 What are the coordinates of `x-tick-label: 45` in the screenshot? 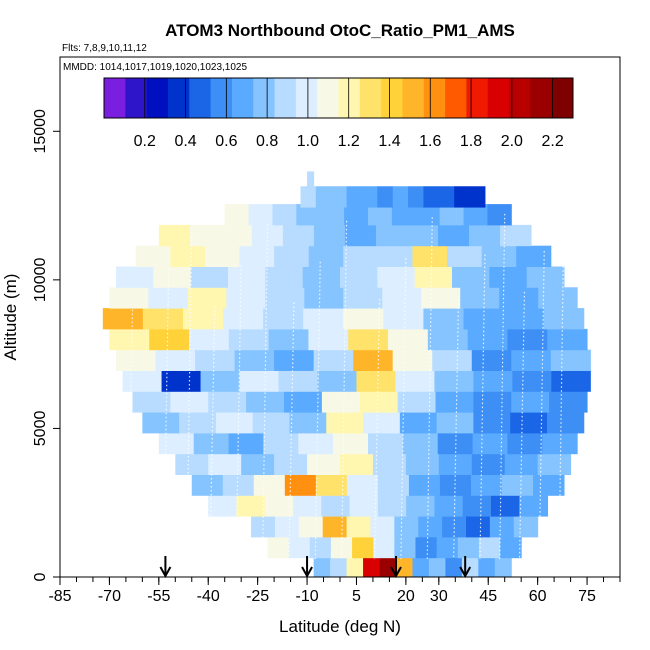 It's located at (488, 596).